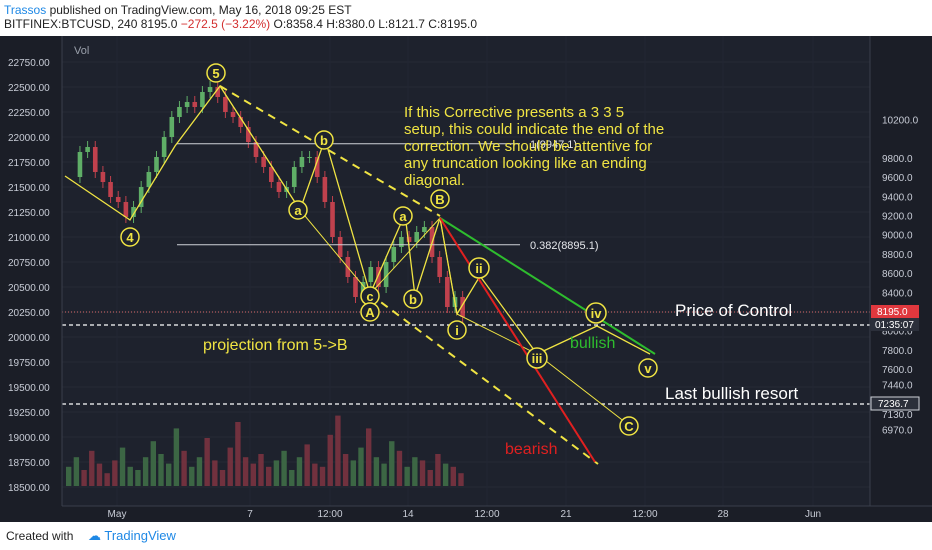 Image resolution: width=932 pixels, height=550 pixels. Describe the element at coordinates (897, 293) in the screenshot. I see `right-axis-tick: 8400.0` at that location.